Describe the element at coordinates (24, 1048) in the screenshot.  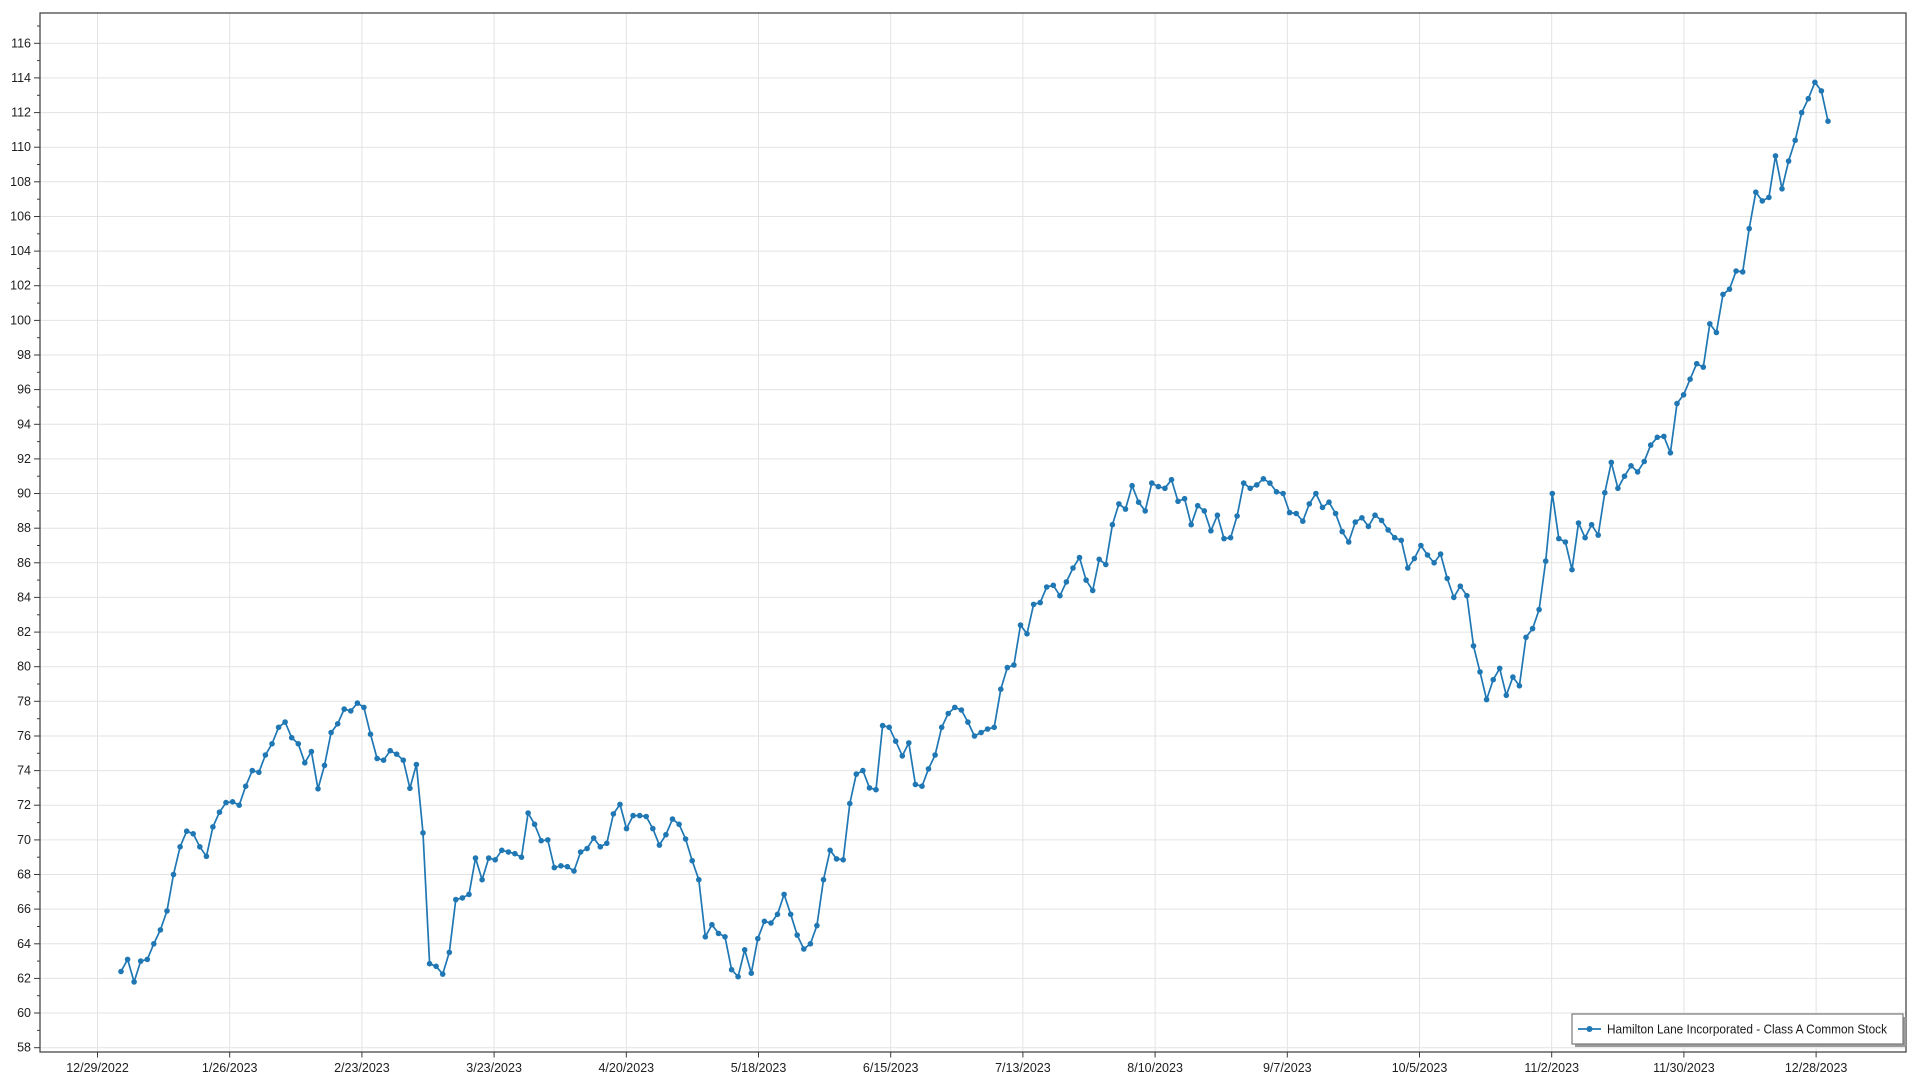
I see `y-tick-label: 58` at that location.